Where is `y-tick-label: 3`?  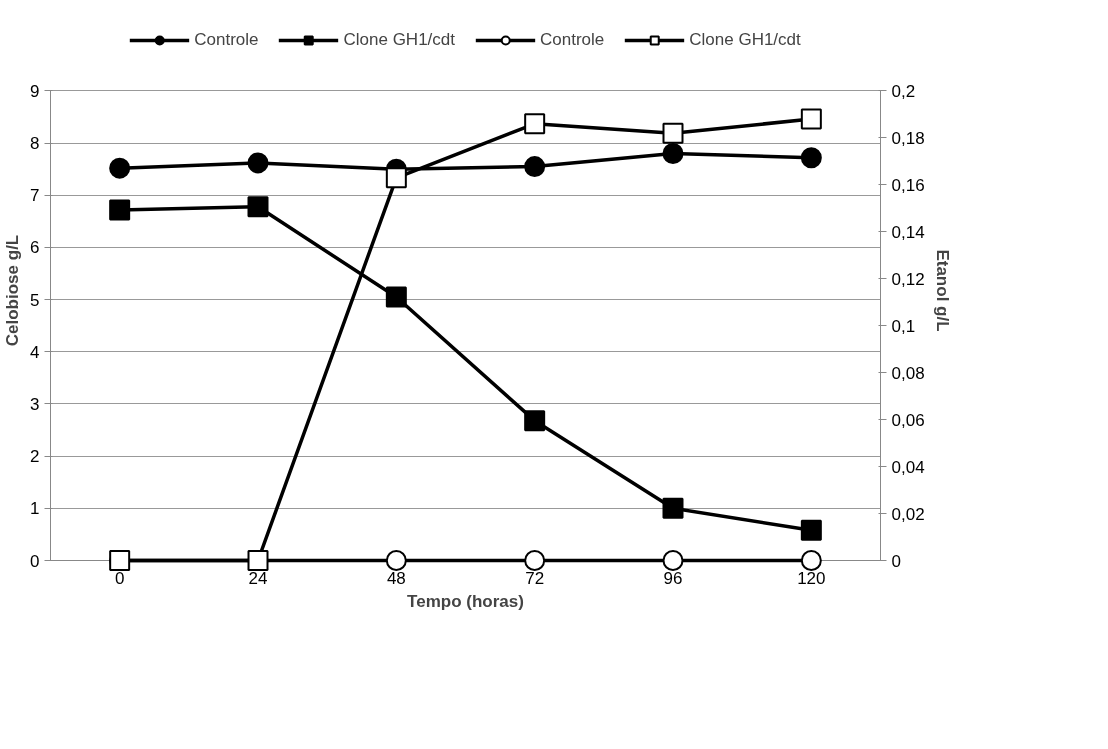 y-tick-label: 3 is located at coordinates (35, 404).